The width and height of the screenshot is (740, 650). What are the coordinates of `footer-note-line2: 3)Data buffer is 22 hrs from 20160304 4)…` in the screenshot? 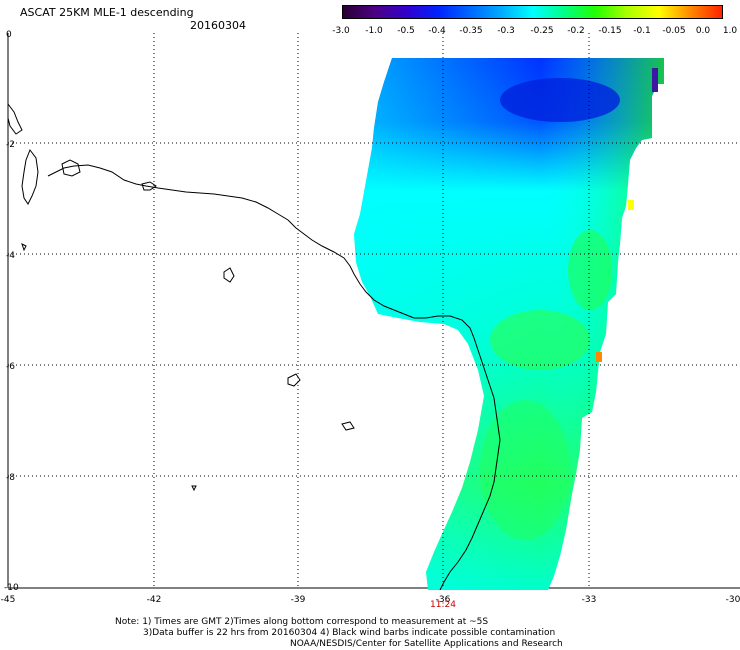 It's located at (349, 633).